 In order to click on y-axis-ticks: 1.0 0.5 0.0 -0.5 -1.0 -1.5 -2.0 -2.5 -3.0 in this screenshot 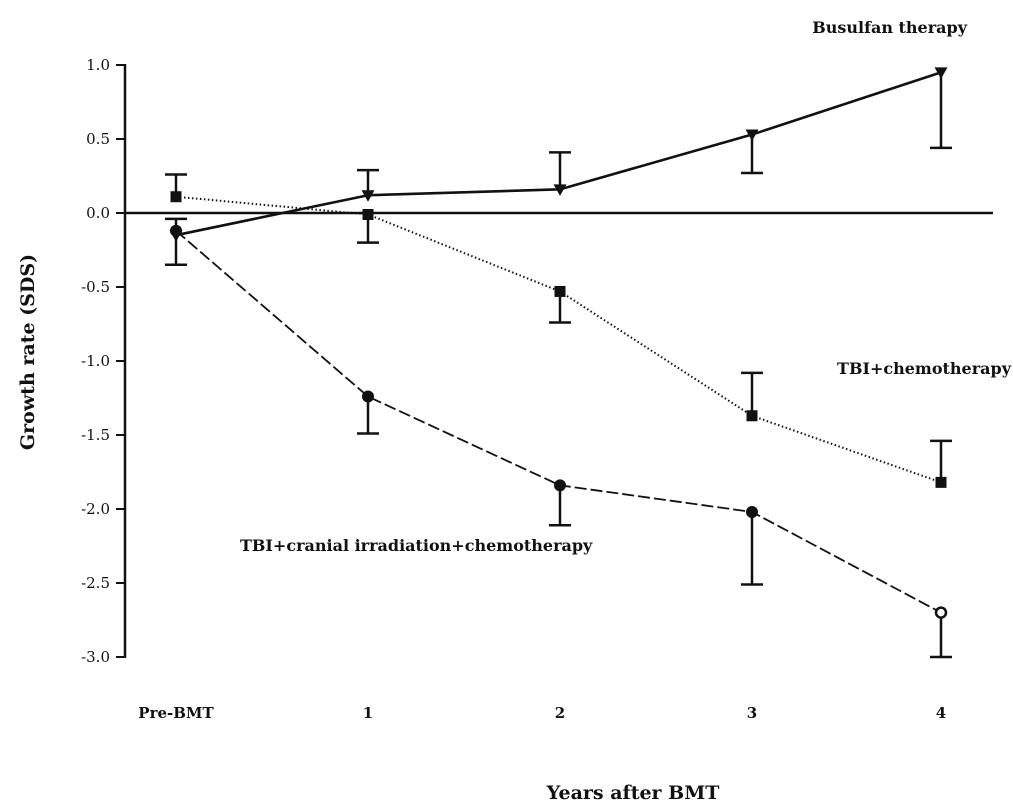, I will do `click(103, 361)`.